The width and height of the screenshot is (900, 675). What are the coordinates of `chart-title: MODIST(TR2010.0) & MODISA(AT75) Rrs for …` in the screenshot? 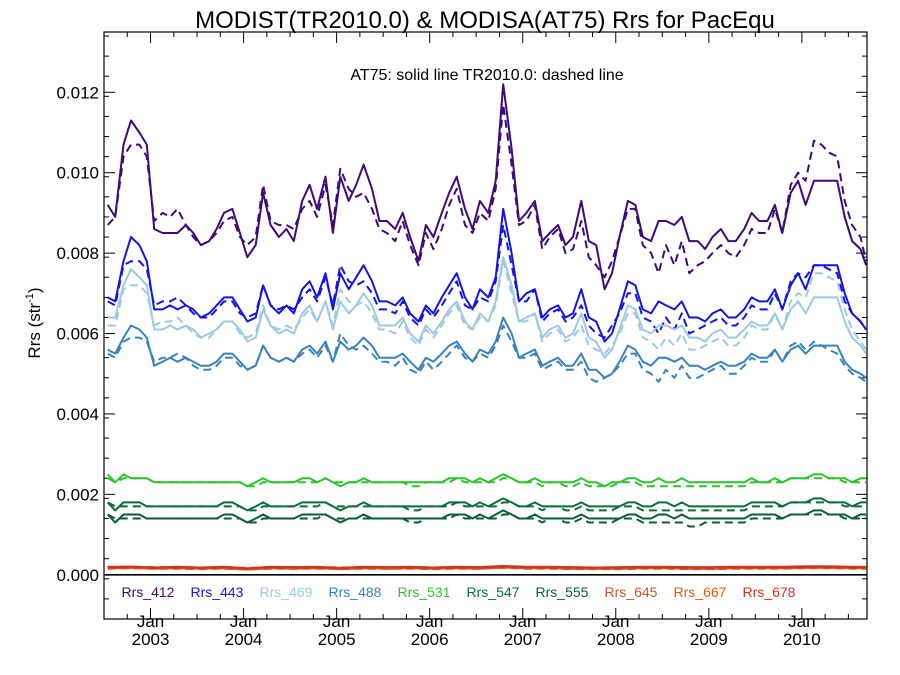 It's located at (485, 20).